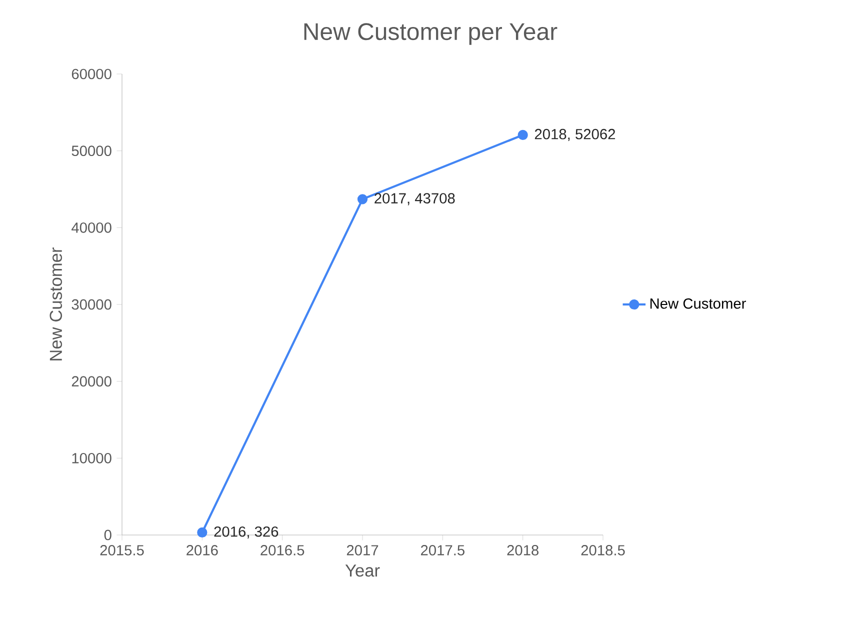 This screenshot has height=623, width=860. What do you see at coordinates (575, 135) in the screenshot?
I see `data-label: 2018, 52062` at bounding box center [575, 135].